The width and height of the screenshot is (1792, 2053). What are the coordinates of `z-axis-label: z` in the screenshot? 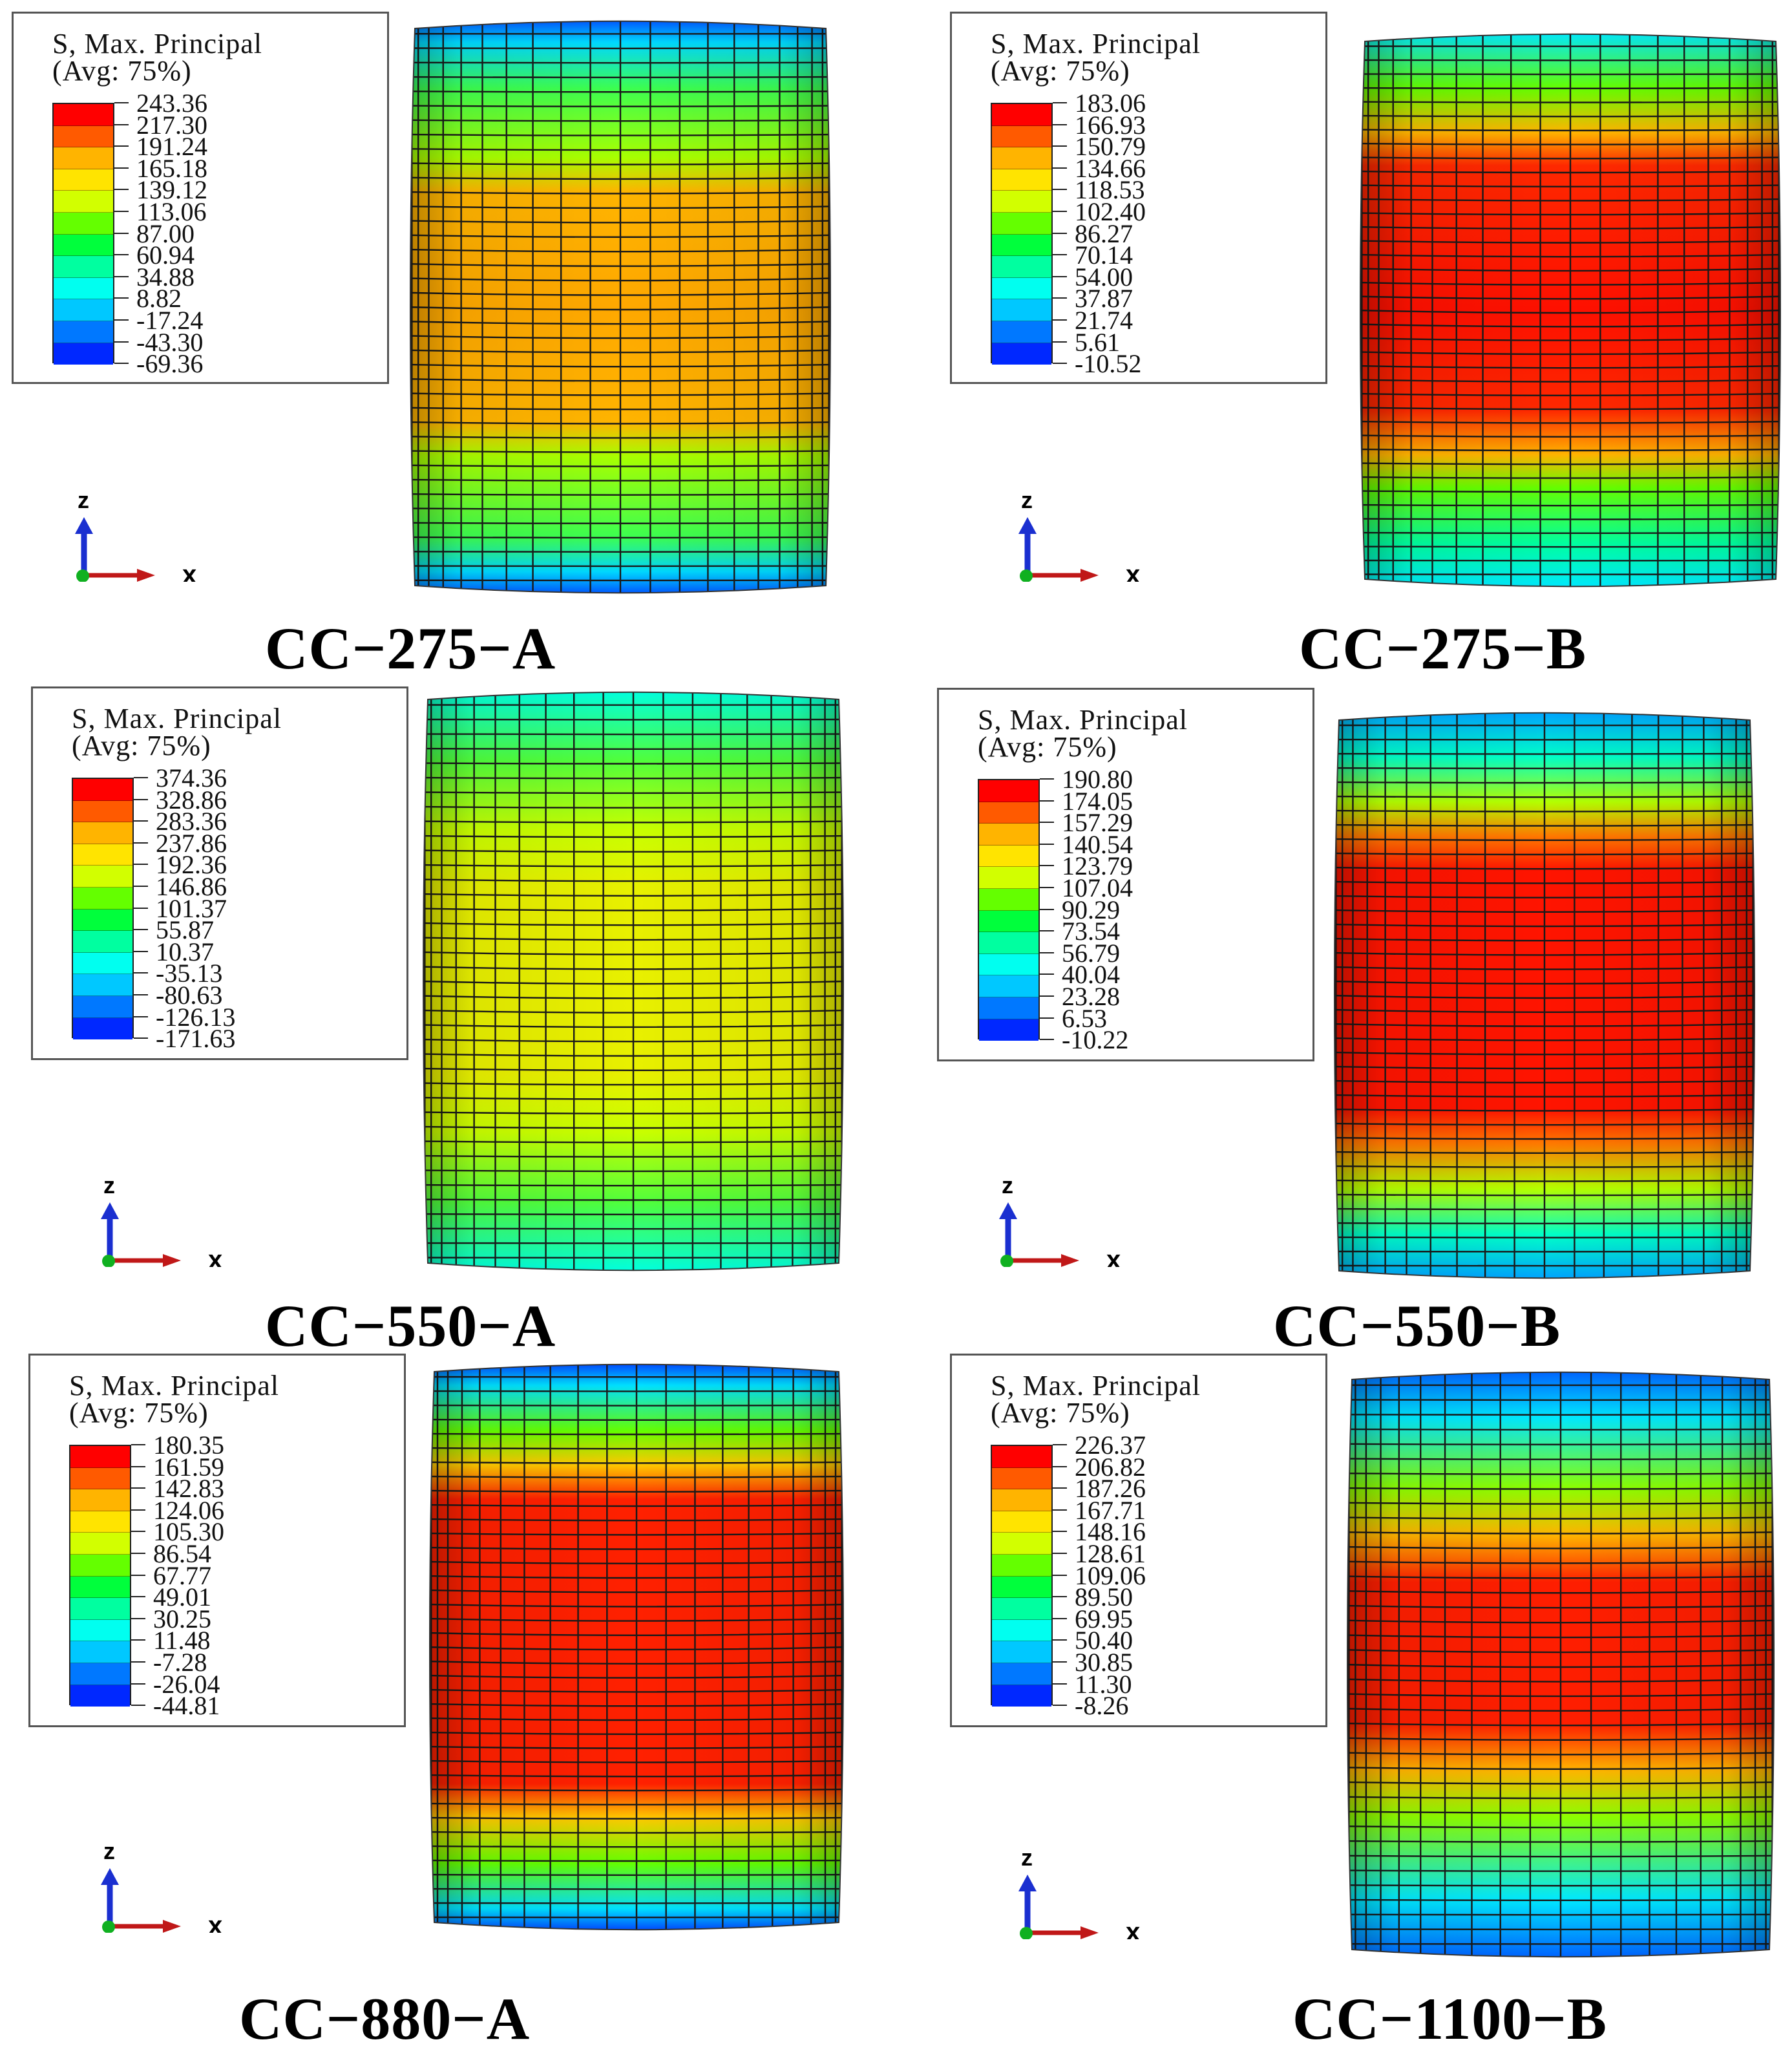 It's located at (1027, 502).